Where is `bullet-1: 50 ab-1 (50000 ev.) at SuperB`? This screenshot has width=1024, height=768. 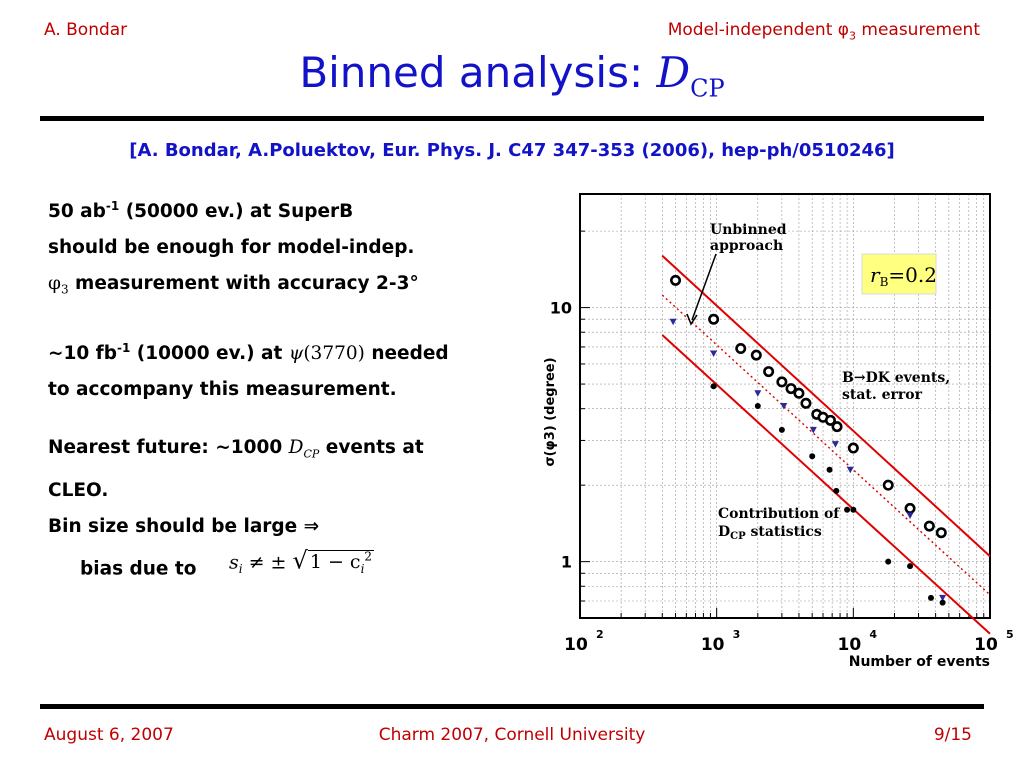 bullet-1: 50 ab-1 (50000 ev.) at SuperB is located at coordinates (201, 211).